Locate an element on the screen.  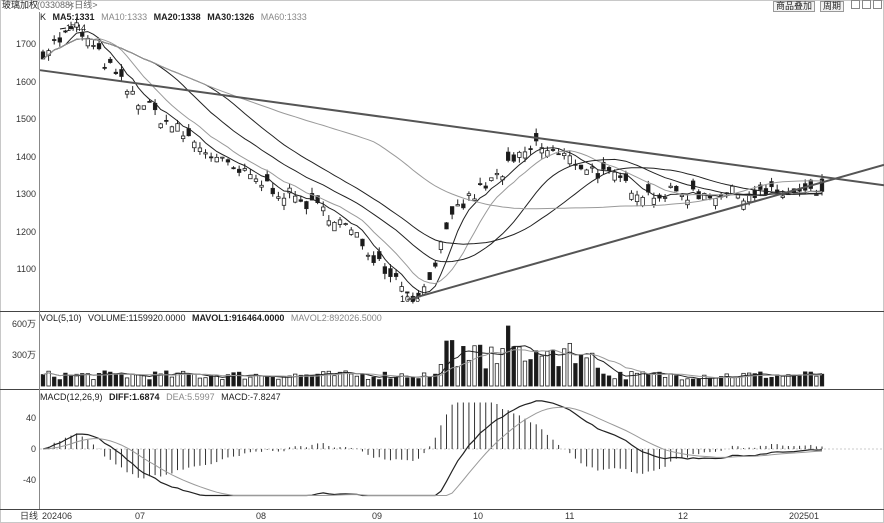
x-tick: 08 is located at coordinates (261, 516).